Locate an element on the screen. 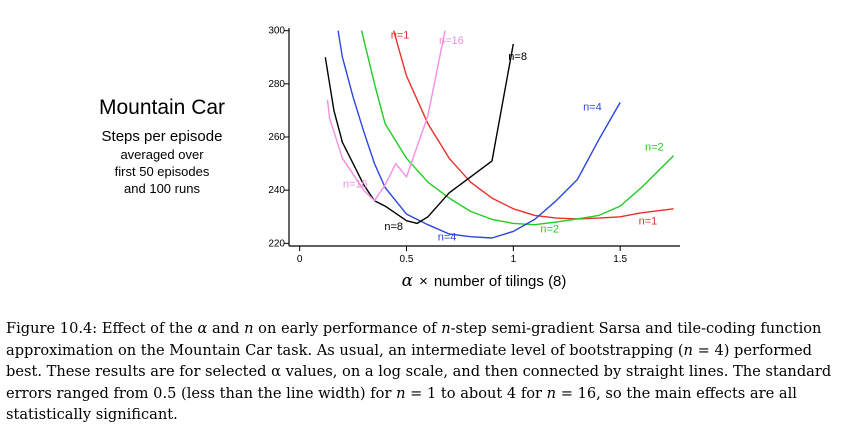  y-tick-label: 260 is located at coordinates (276, 137).